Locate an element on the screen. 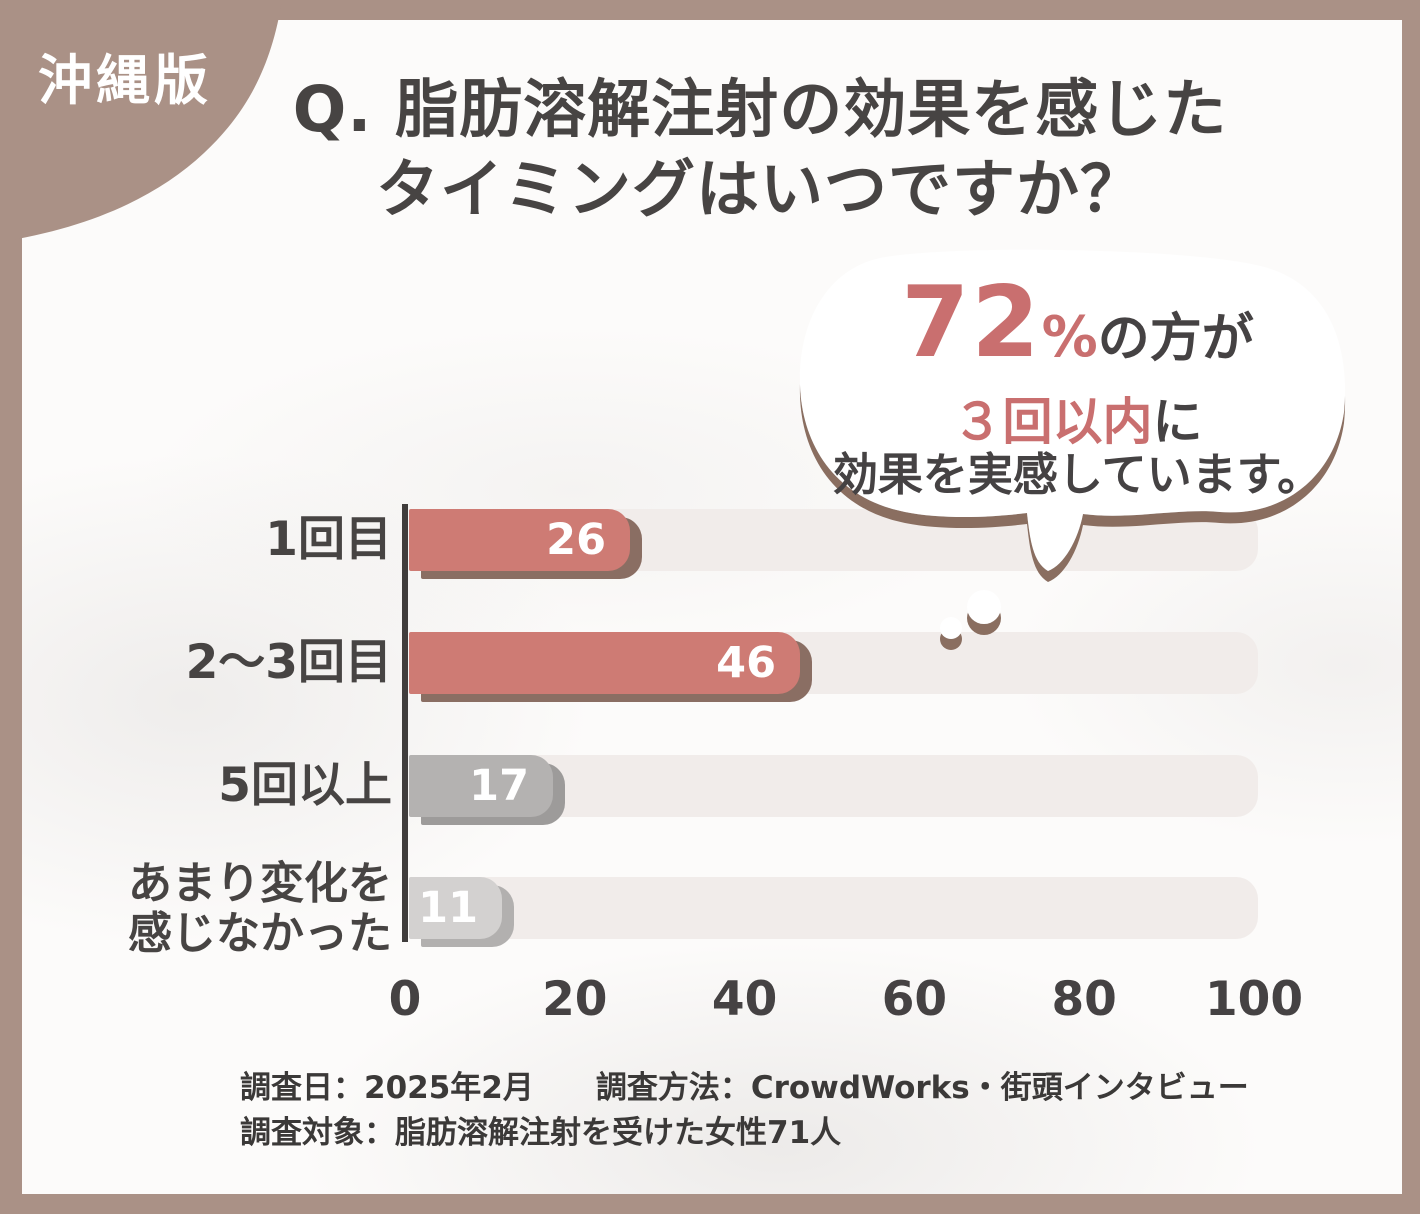 This screenshot has width=1420, height=1214. title-line-1: Q. 脂肪溶解注射の効果を感じた is located at coordinates (760, 109).